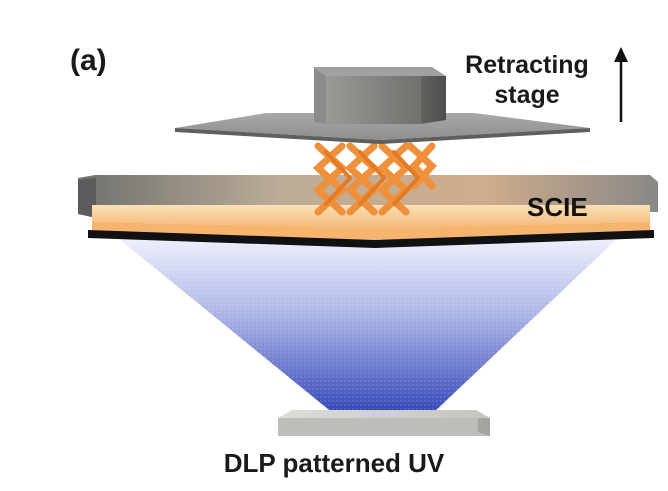 The height and width of the screenshot is (491, 668). I want to click on stage-block-top, so click(380, 71).